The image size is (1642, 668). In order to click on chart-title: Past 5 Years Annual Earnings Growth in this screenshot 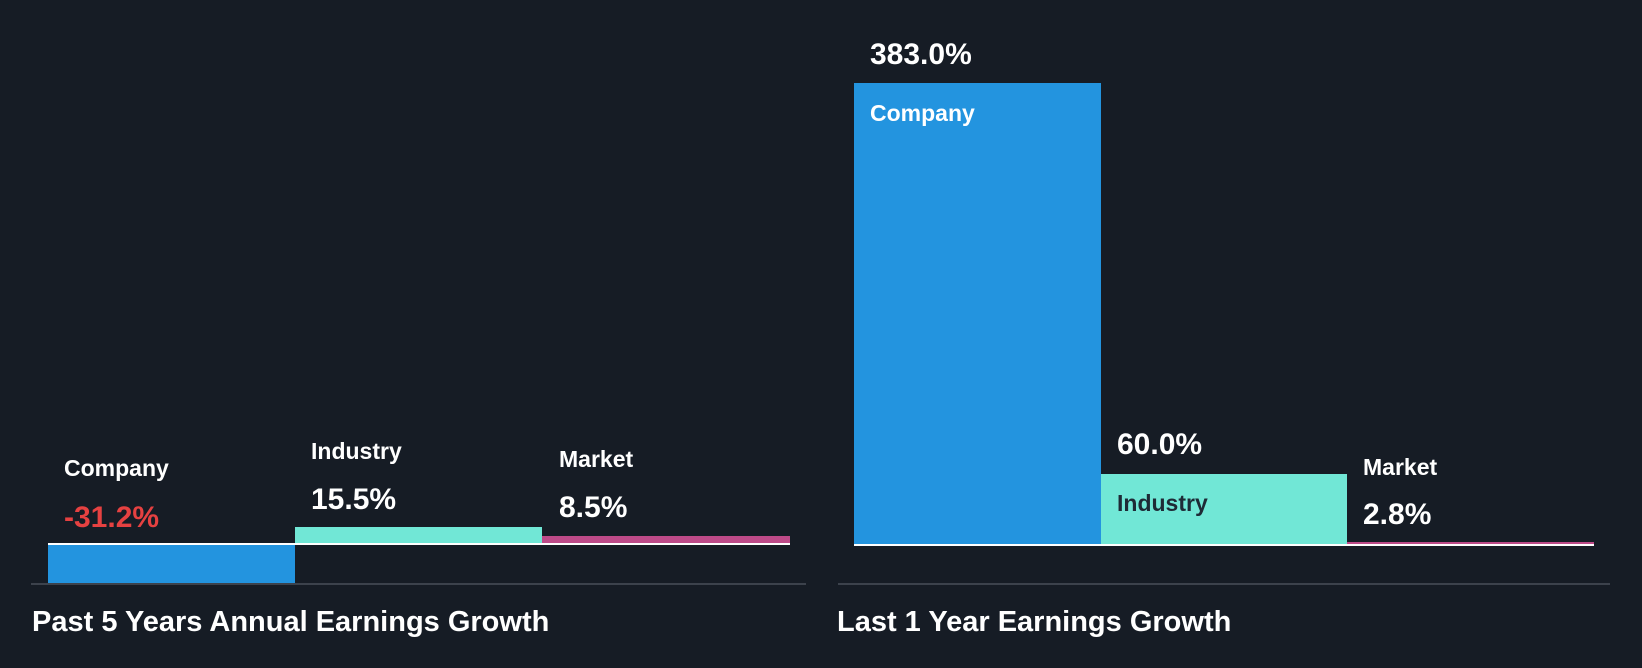, I will do `click(291, 622)`.